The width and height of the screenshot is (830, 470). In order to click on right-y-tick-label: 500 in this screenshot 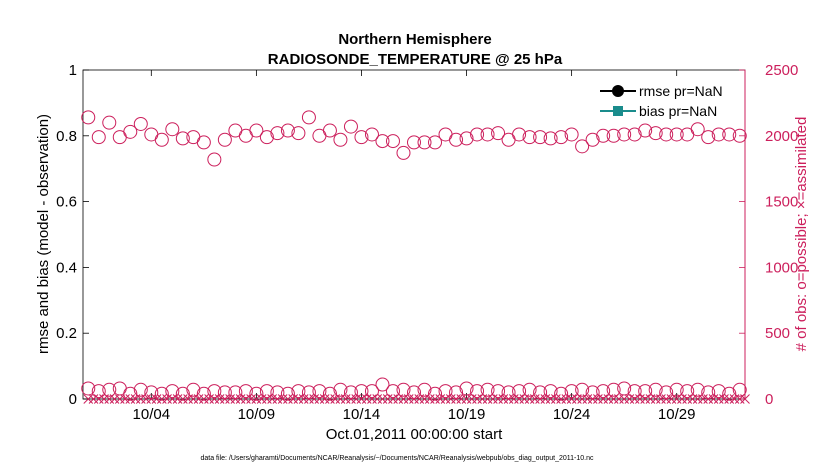, I will do `click(777, 333)`.